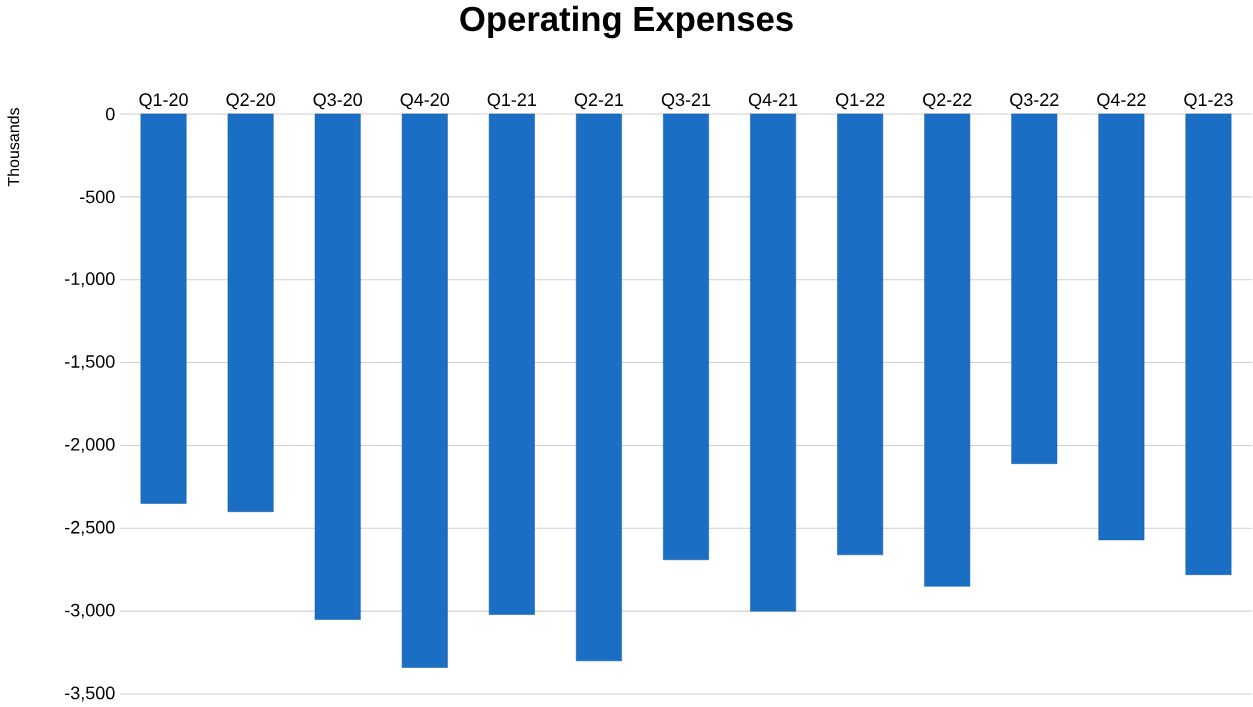  Describe the element at coordinates (773, 101) in the screenshot. I see `x-tick-label: Q4-21` at that location.